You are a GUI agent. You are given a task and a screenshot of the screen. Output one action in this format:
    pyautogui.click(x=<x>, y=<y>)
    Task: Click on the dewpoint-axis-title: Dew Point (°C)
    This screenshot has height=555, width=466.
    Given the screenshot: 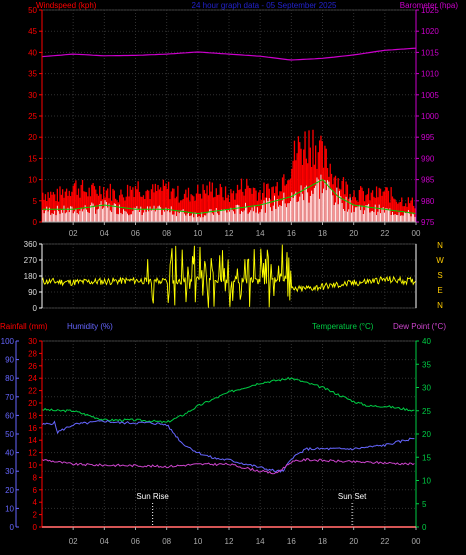 What is the action you would take?
    pyautogui.click(x=419, y=326)
    